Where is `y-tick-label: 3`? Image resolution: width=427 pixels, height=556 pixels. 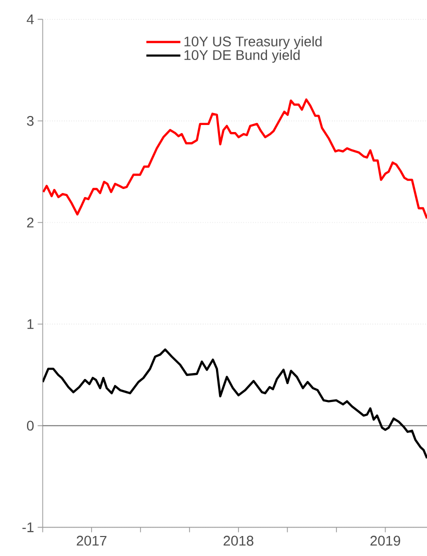
y-tick-label: 3 is located at coordinates (30, 121).